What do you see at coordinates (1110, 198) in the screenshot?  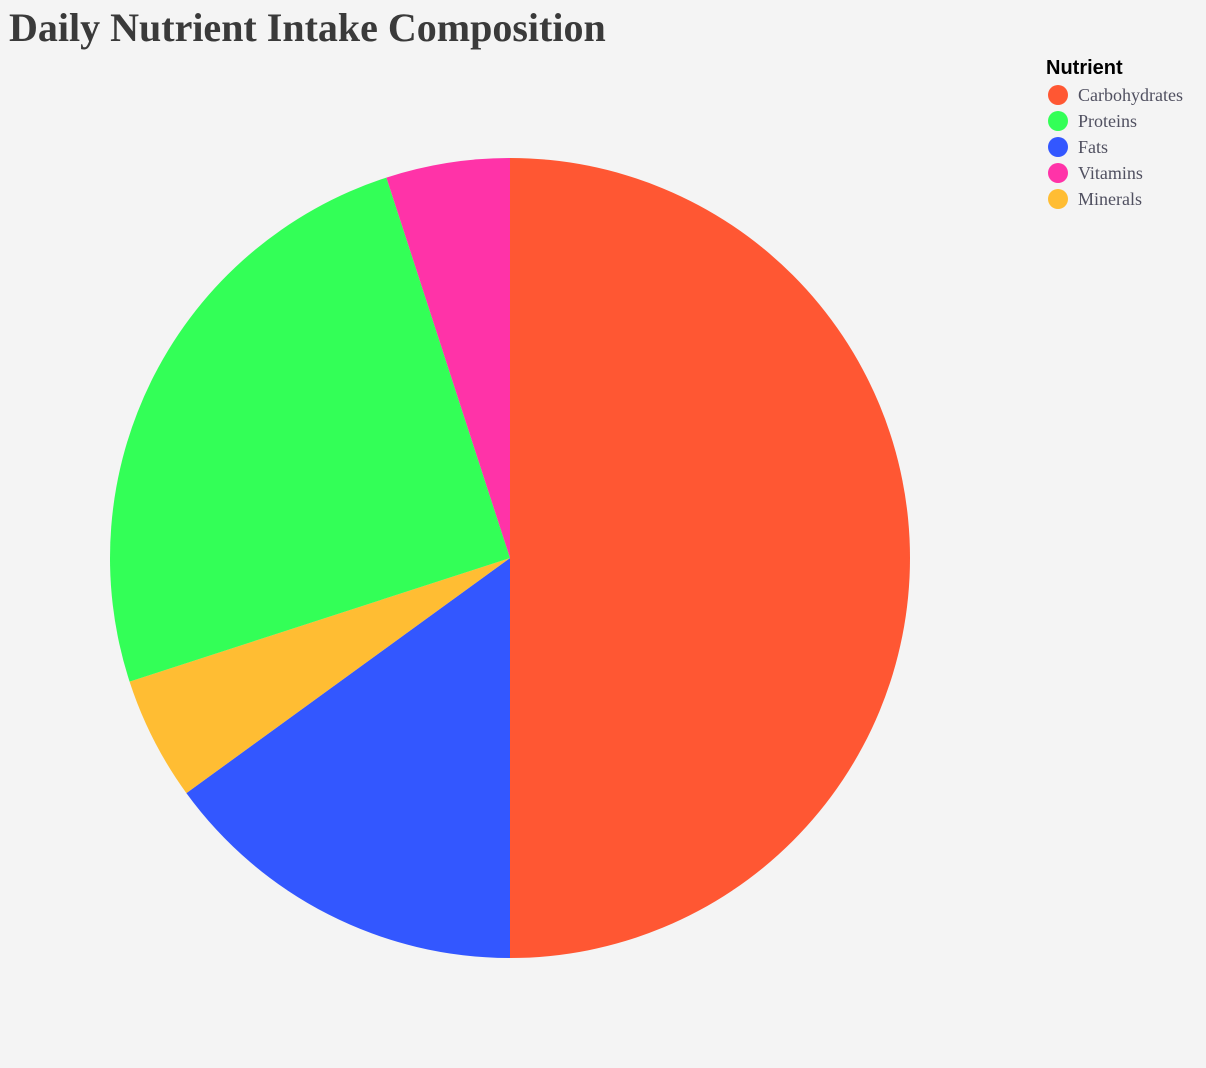 I see `legend-label: Minerals` at bounding box center [1110, 198].